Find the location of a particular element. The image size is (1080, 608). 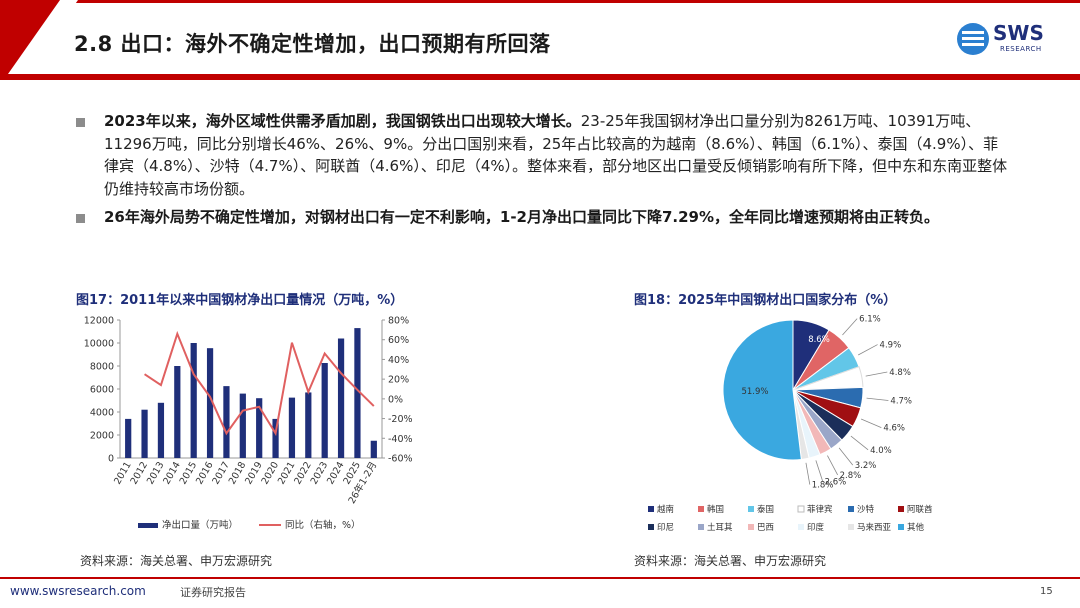

figure17-title: 图17：2011年以来中国钢材净出口量情况（万吨，%） is located at coordinates (240, 300).